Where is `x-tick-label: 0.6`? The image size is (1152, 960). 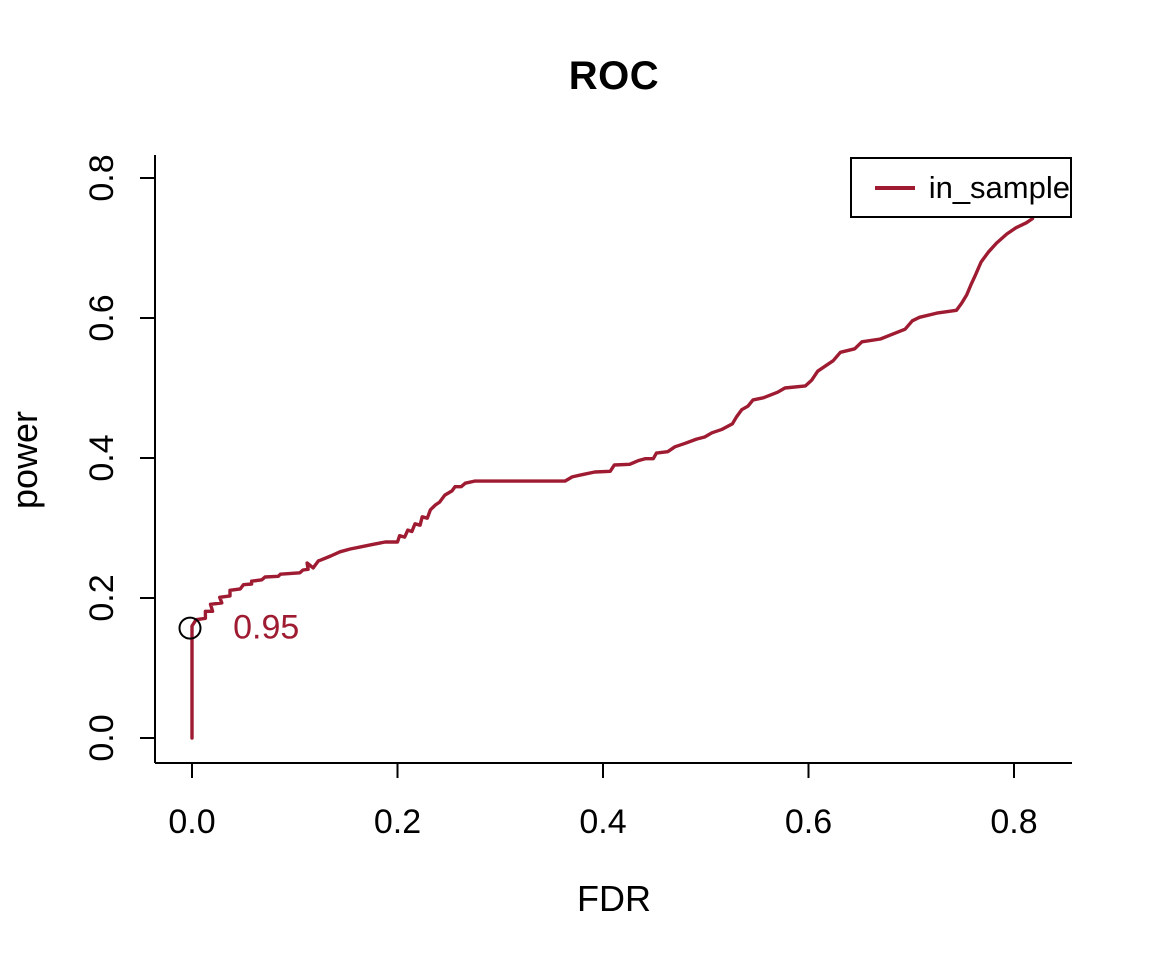
x-tick-label: 0.6 is located at coordinates (808, 822).